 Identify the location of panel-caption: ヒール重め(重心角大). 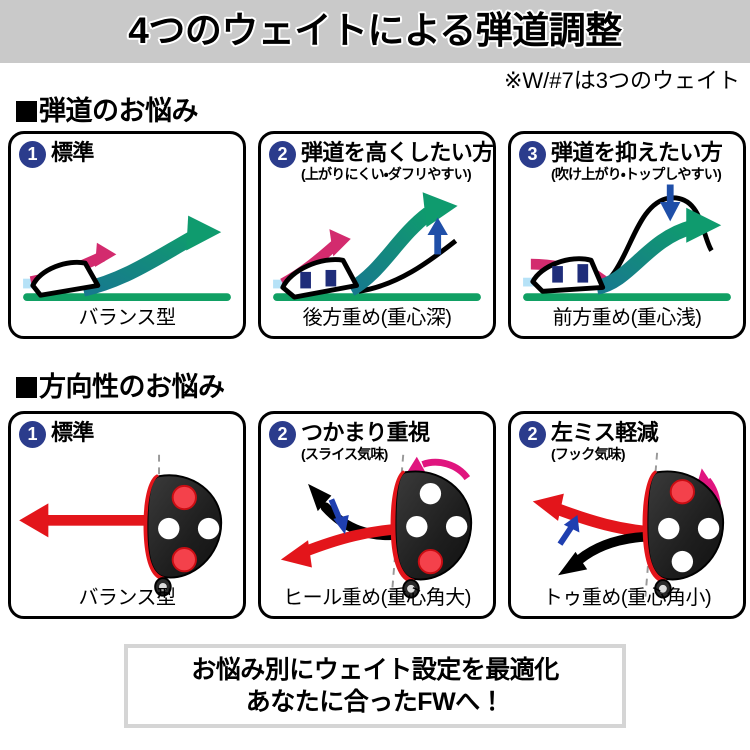
(377, 598).